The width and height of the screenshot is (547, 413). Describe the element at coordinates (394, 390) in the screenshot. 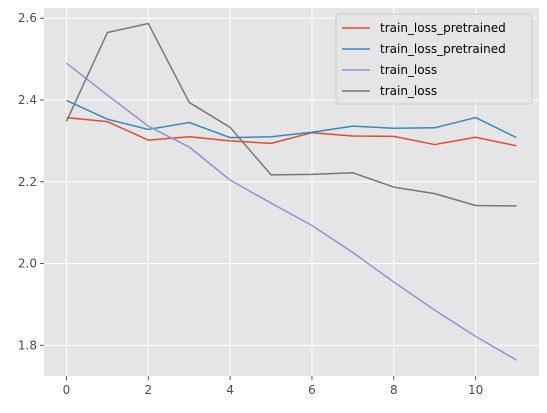

I see `x-tick-label-4: 8` at that location.